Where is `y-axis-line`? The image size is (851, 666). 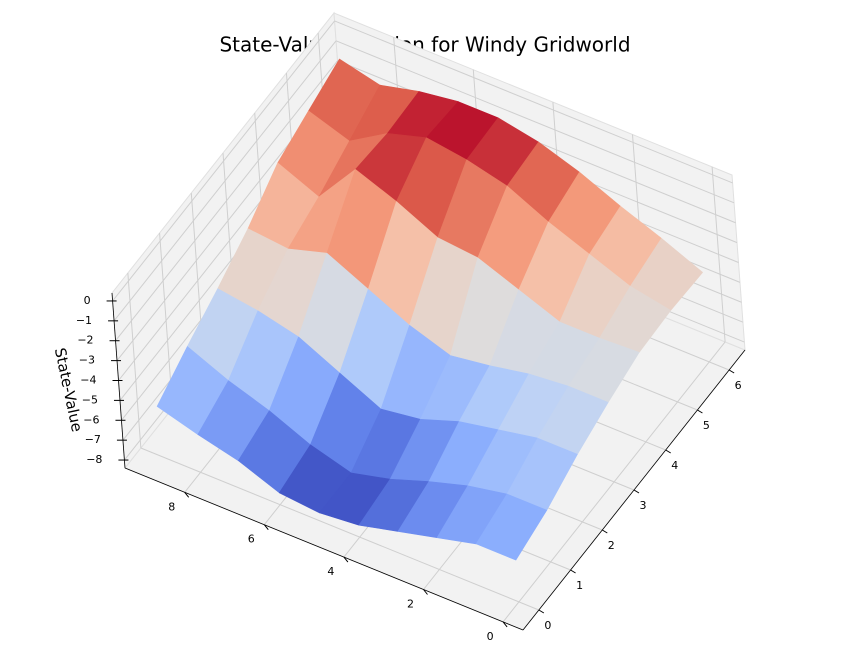
y-axis-line is located at coordinates (634, 490).